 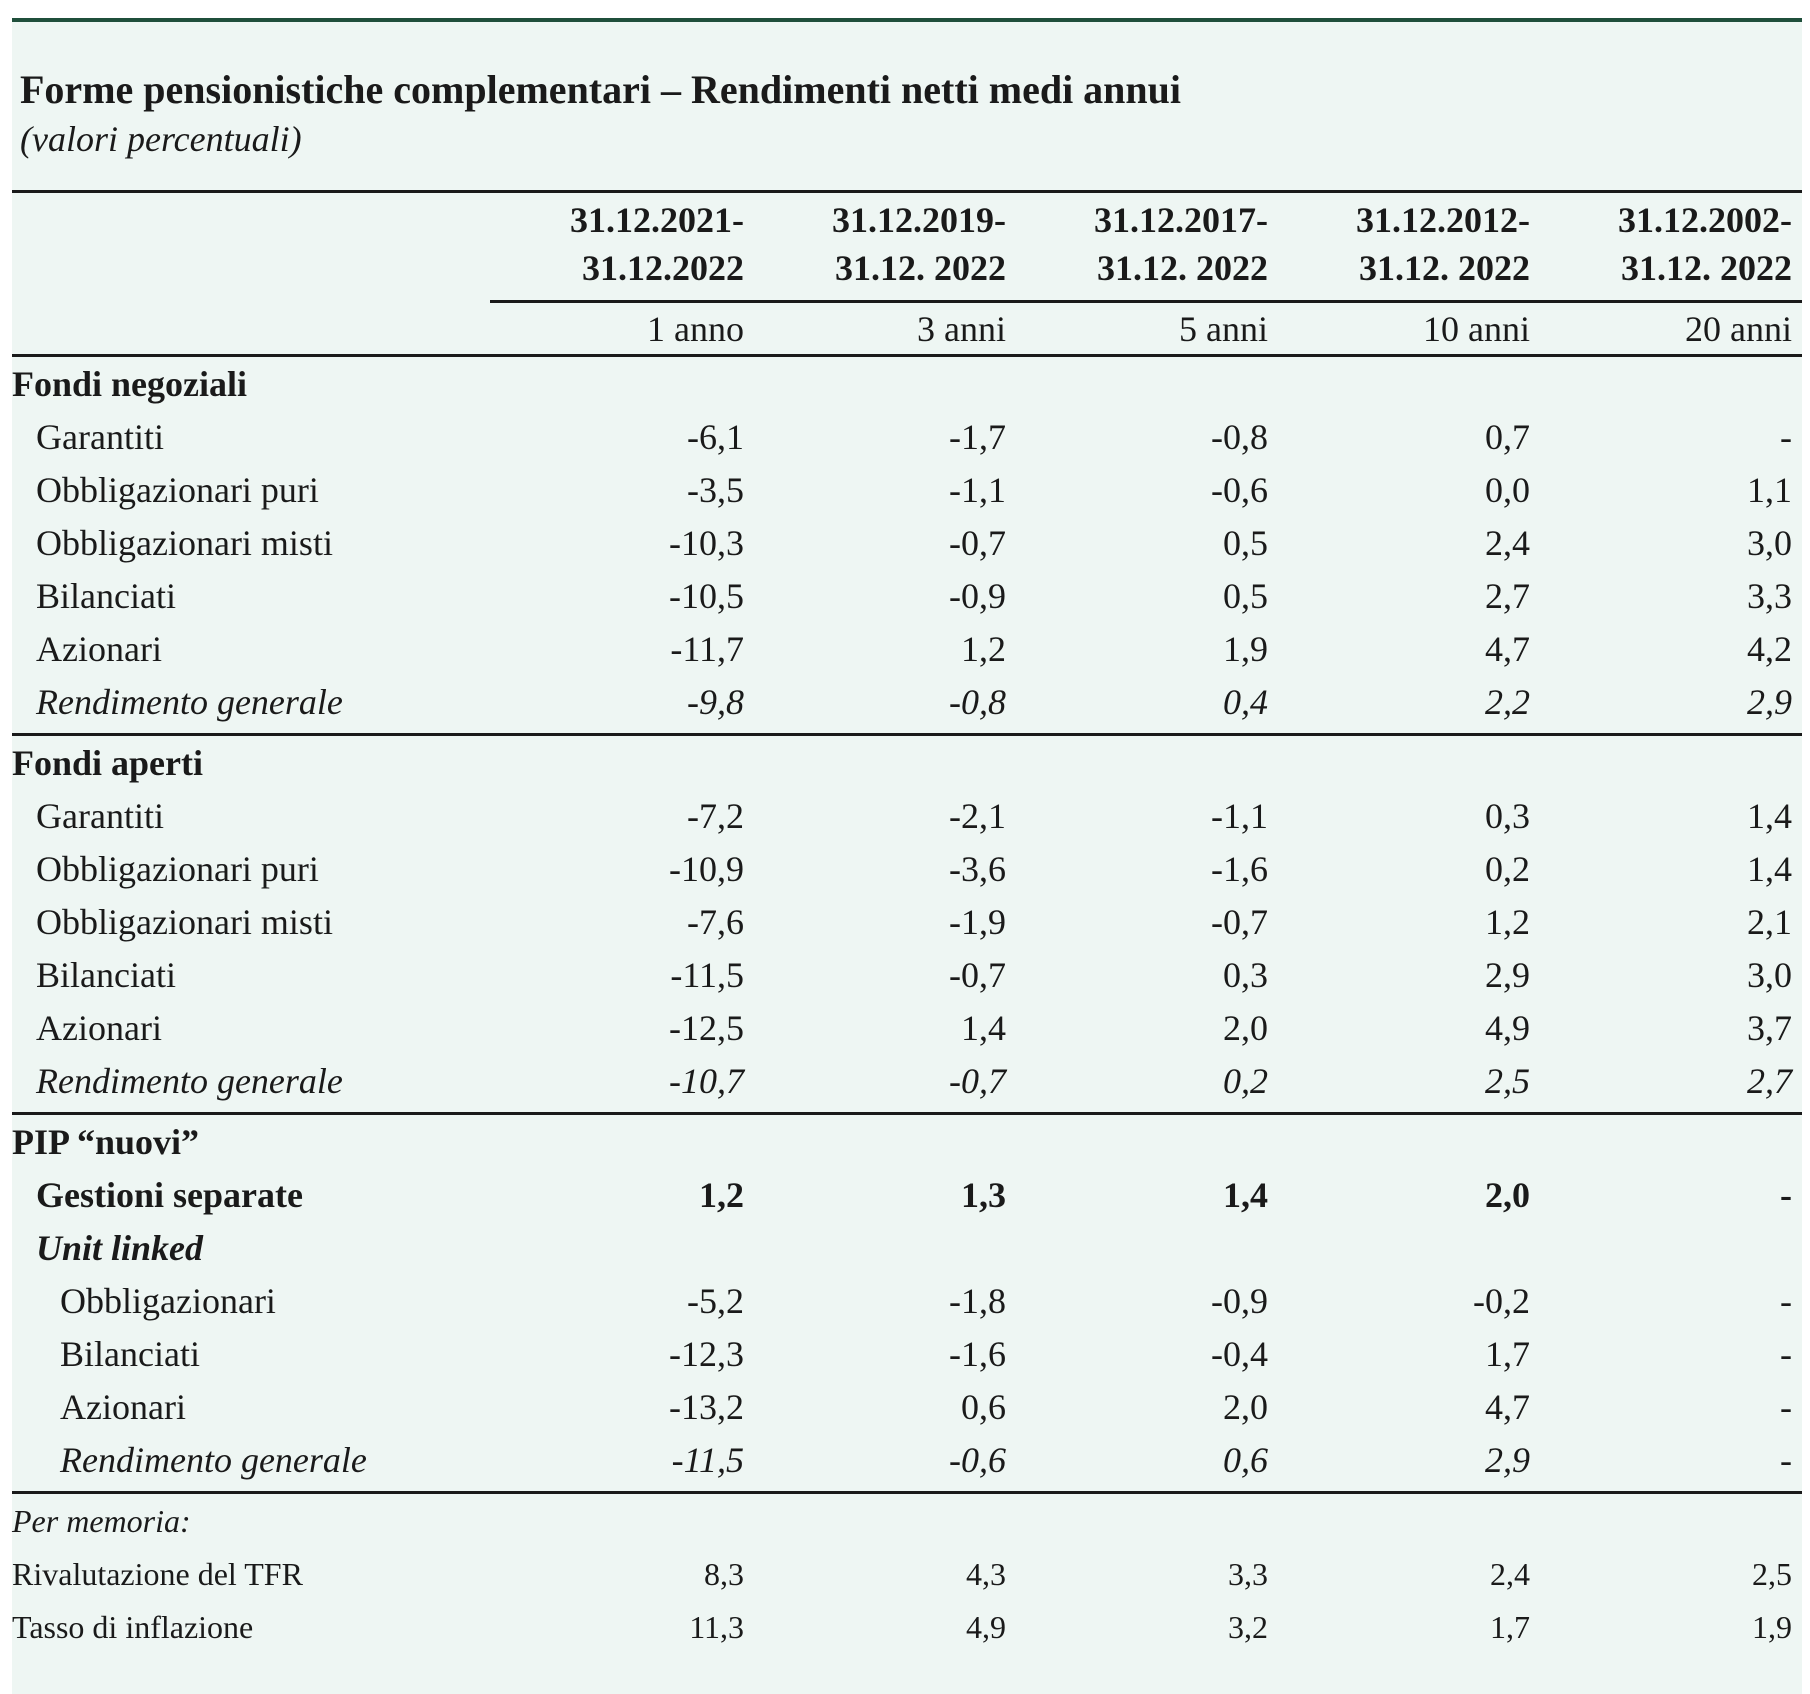 I want to click on row-value: -0,2, so click(x=1410, y=1301).